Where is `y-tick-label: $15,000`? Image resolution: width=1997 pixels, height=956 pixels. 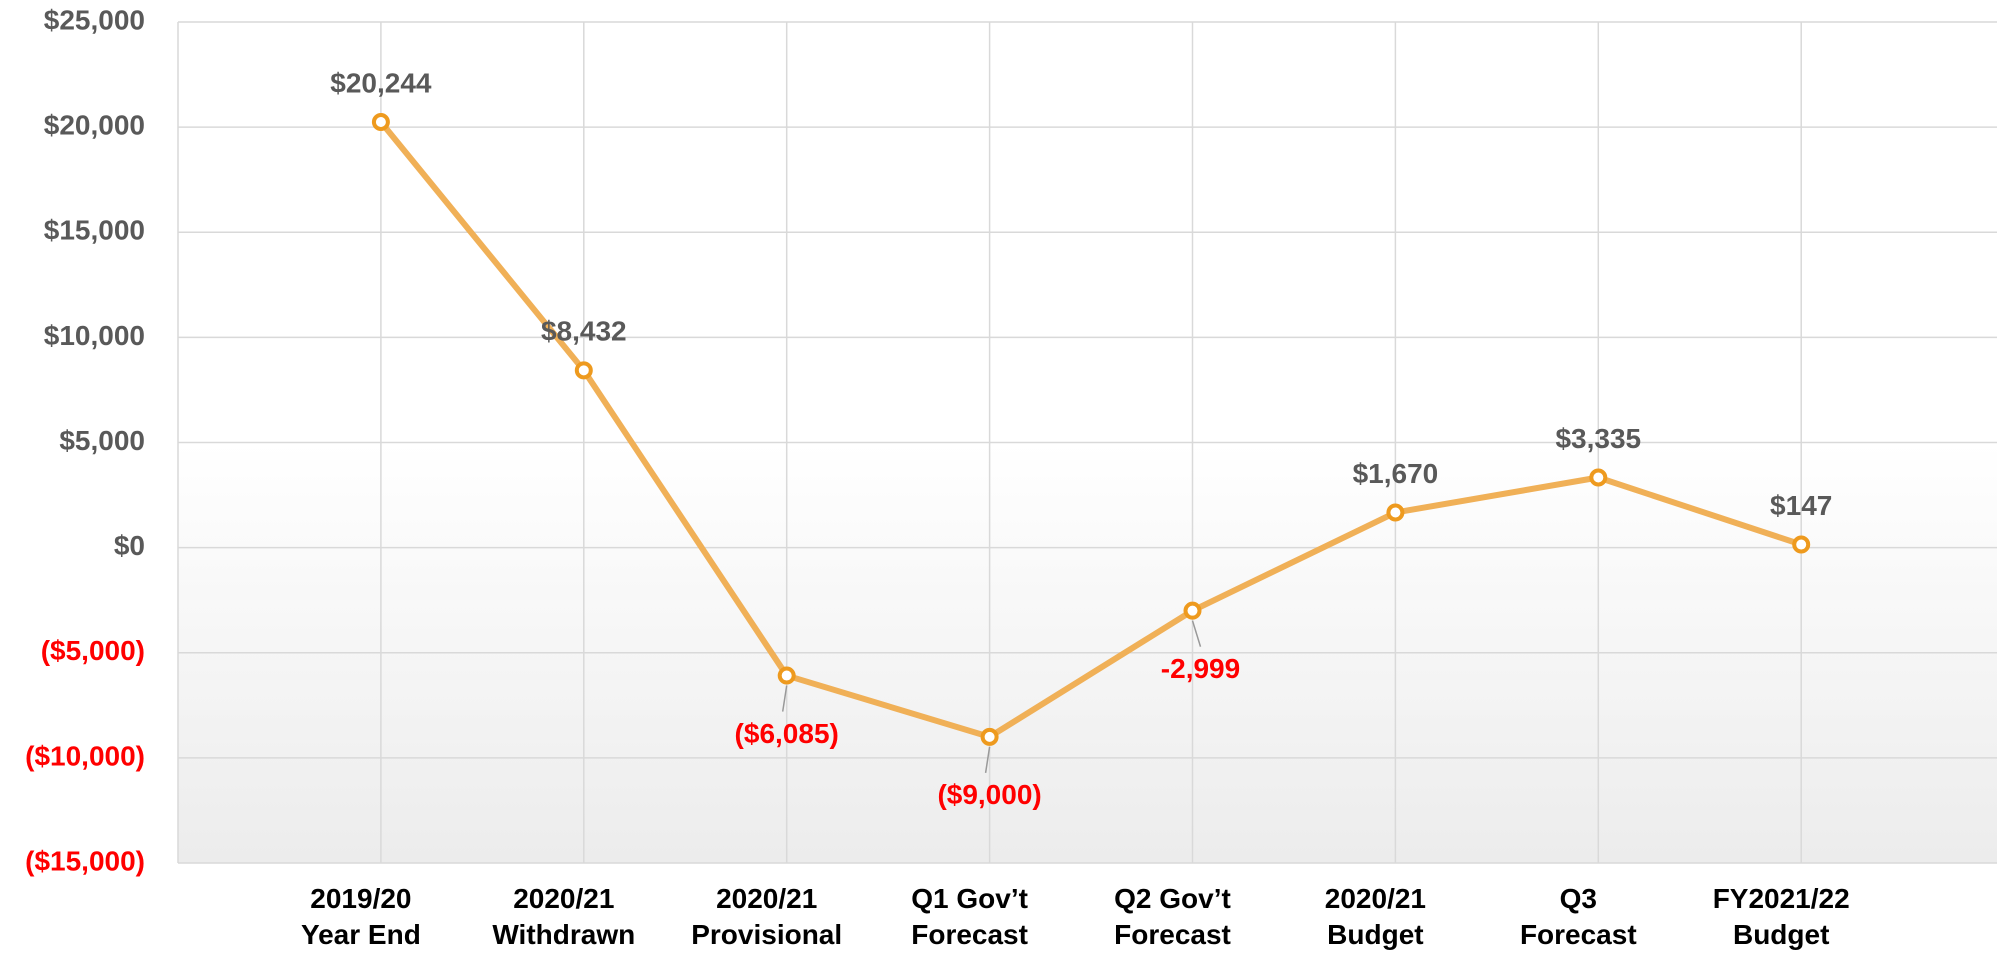 y-tick-label: $15,000 is located at coordinates (94, 230).